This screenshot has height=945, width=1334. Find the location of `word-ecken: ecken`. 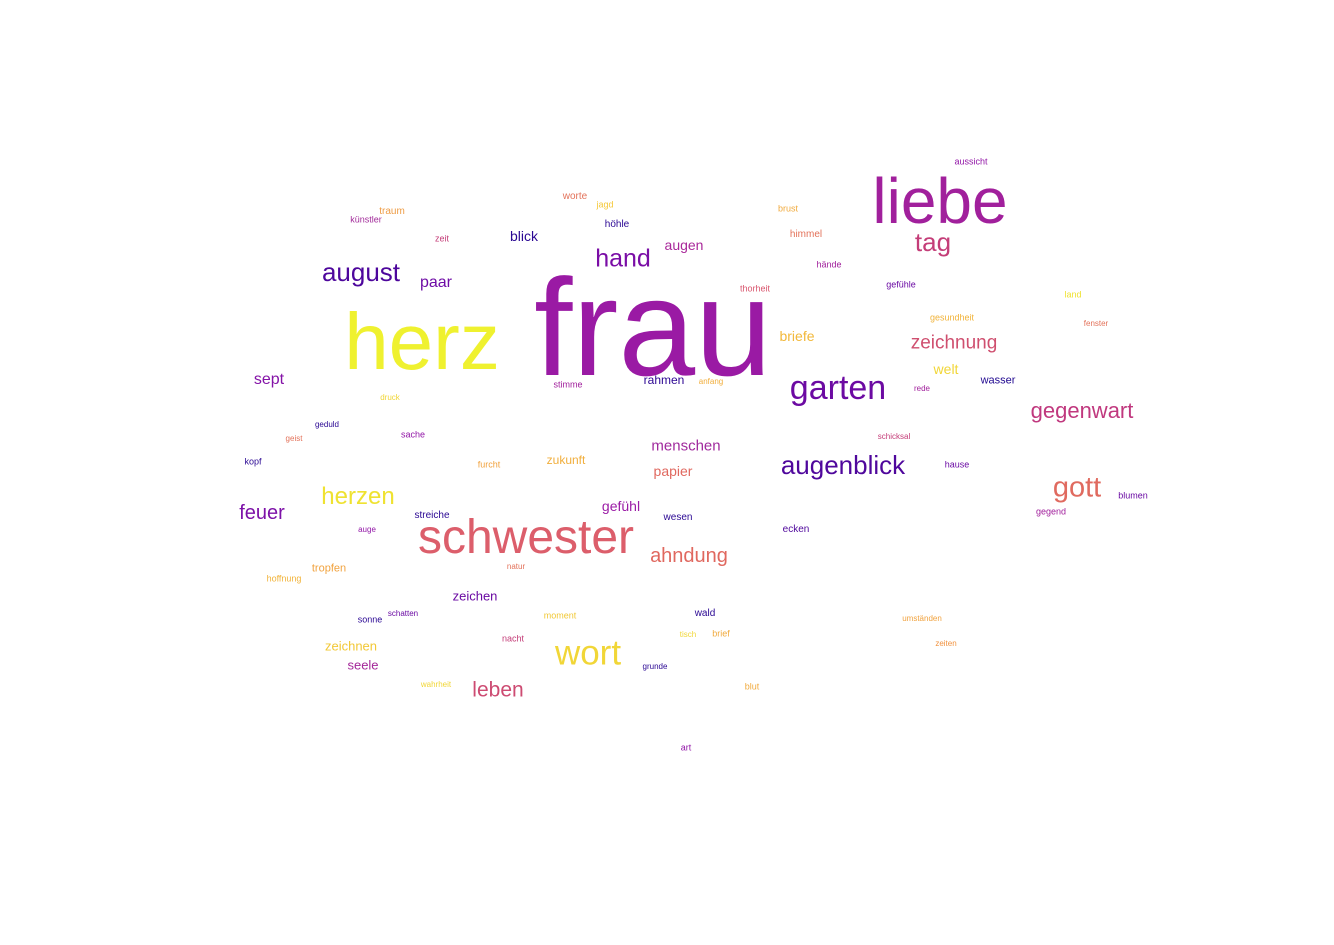

word-ecken: ecken is located at coordinates (796, 529).